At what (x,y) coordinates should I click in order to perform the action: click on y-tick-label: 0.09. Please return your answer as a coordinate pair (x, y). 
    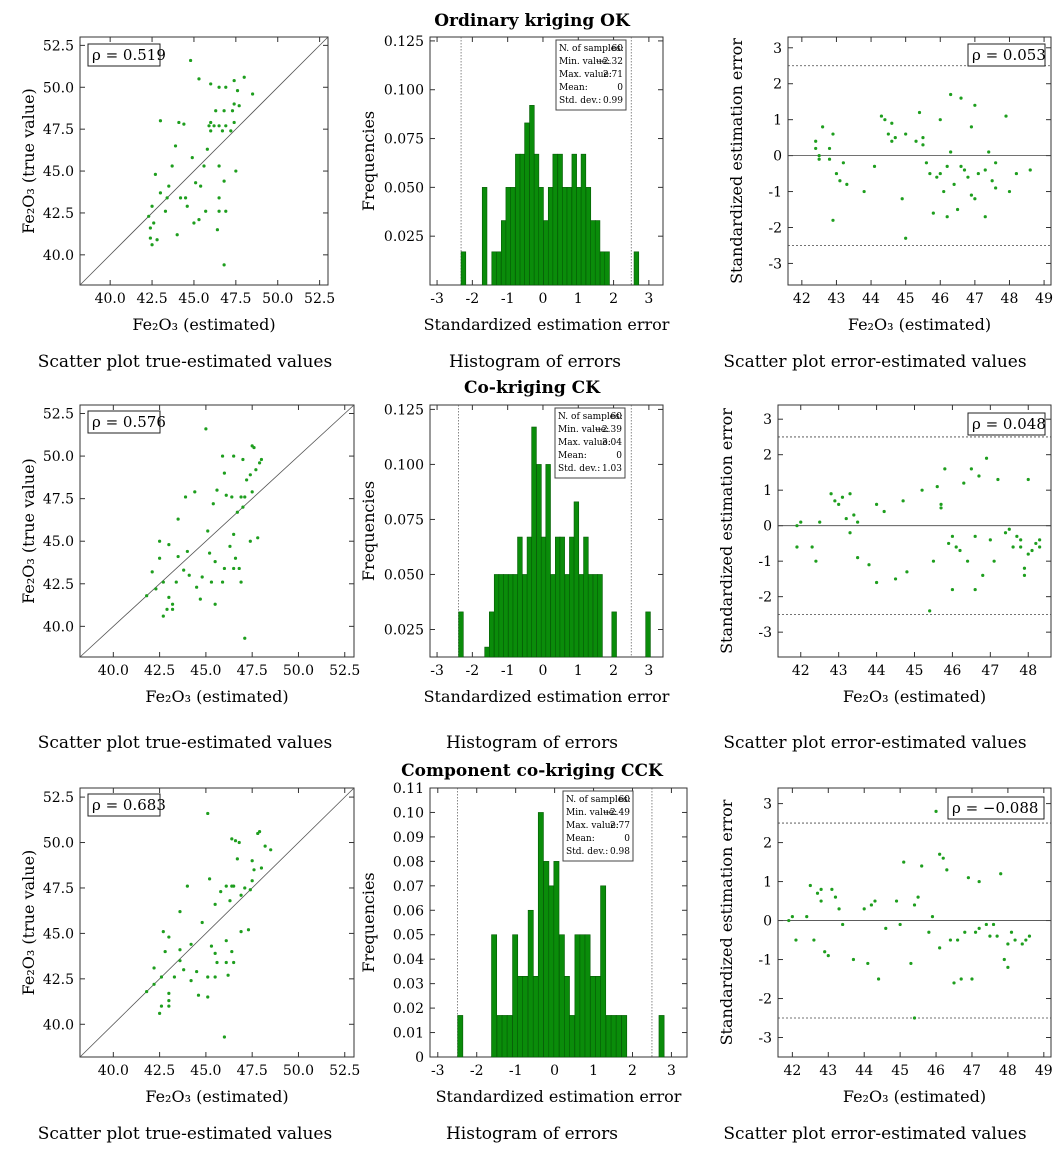
    Looking at the image, I should click on (408, 838).